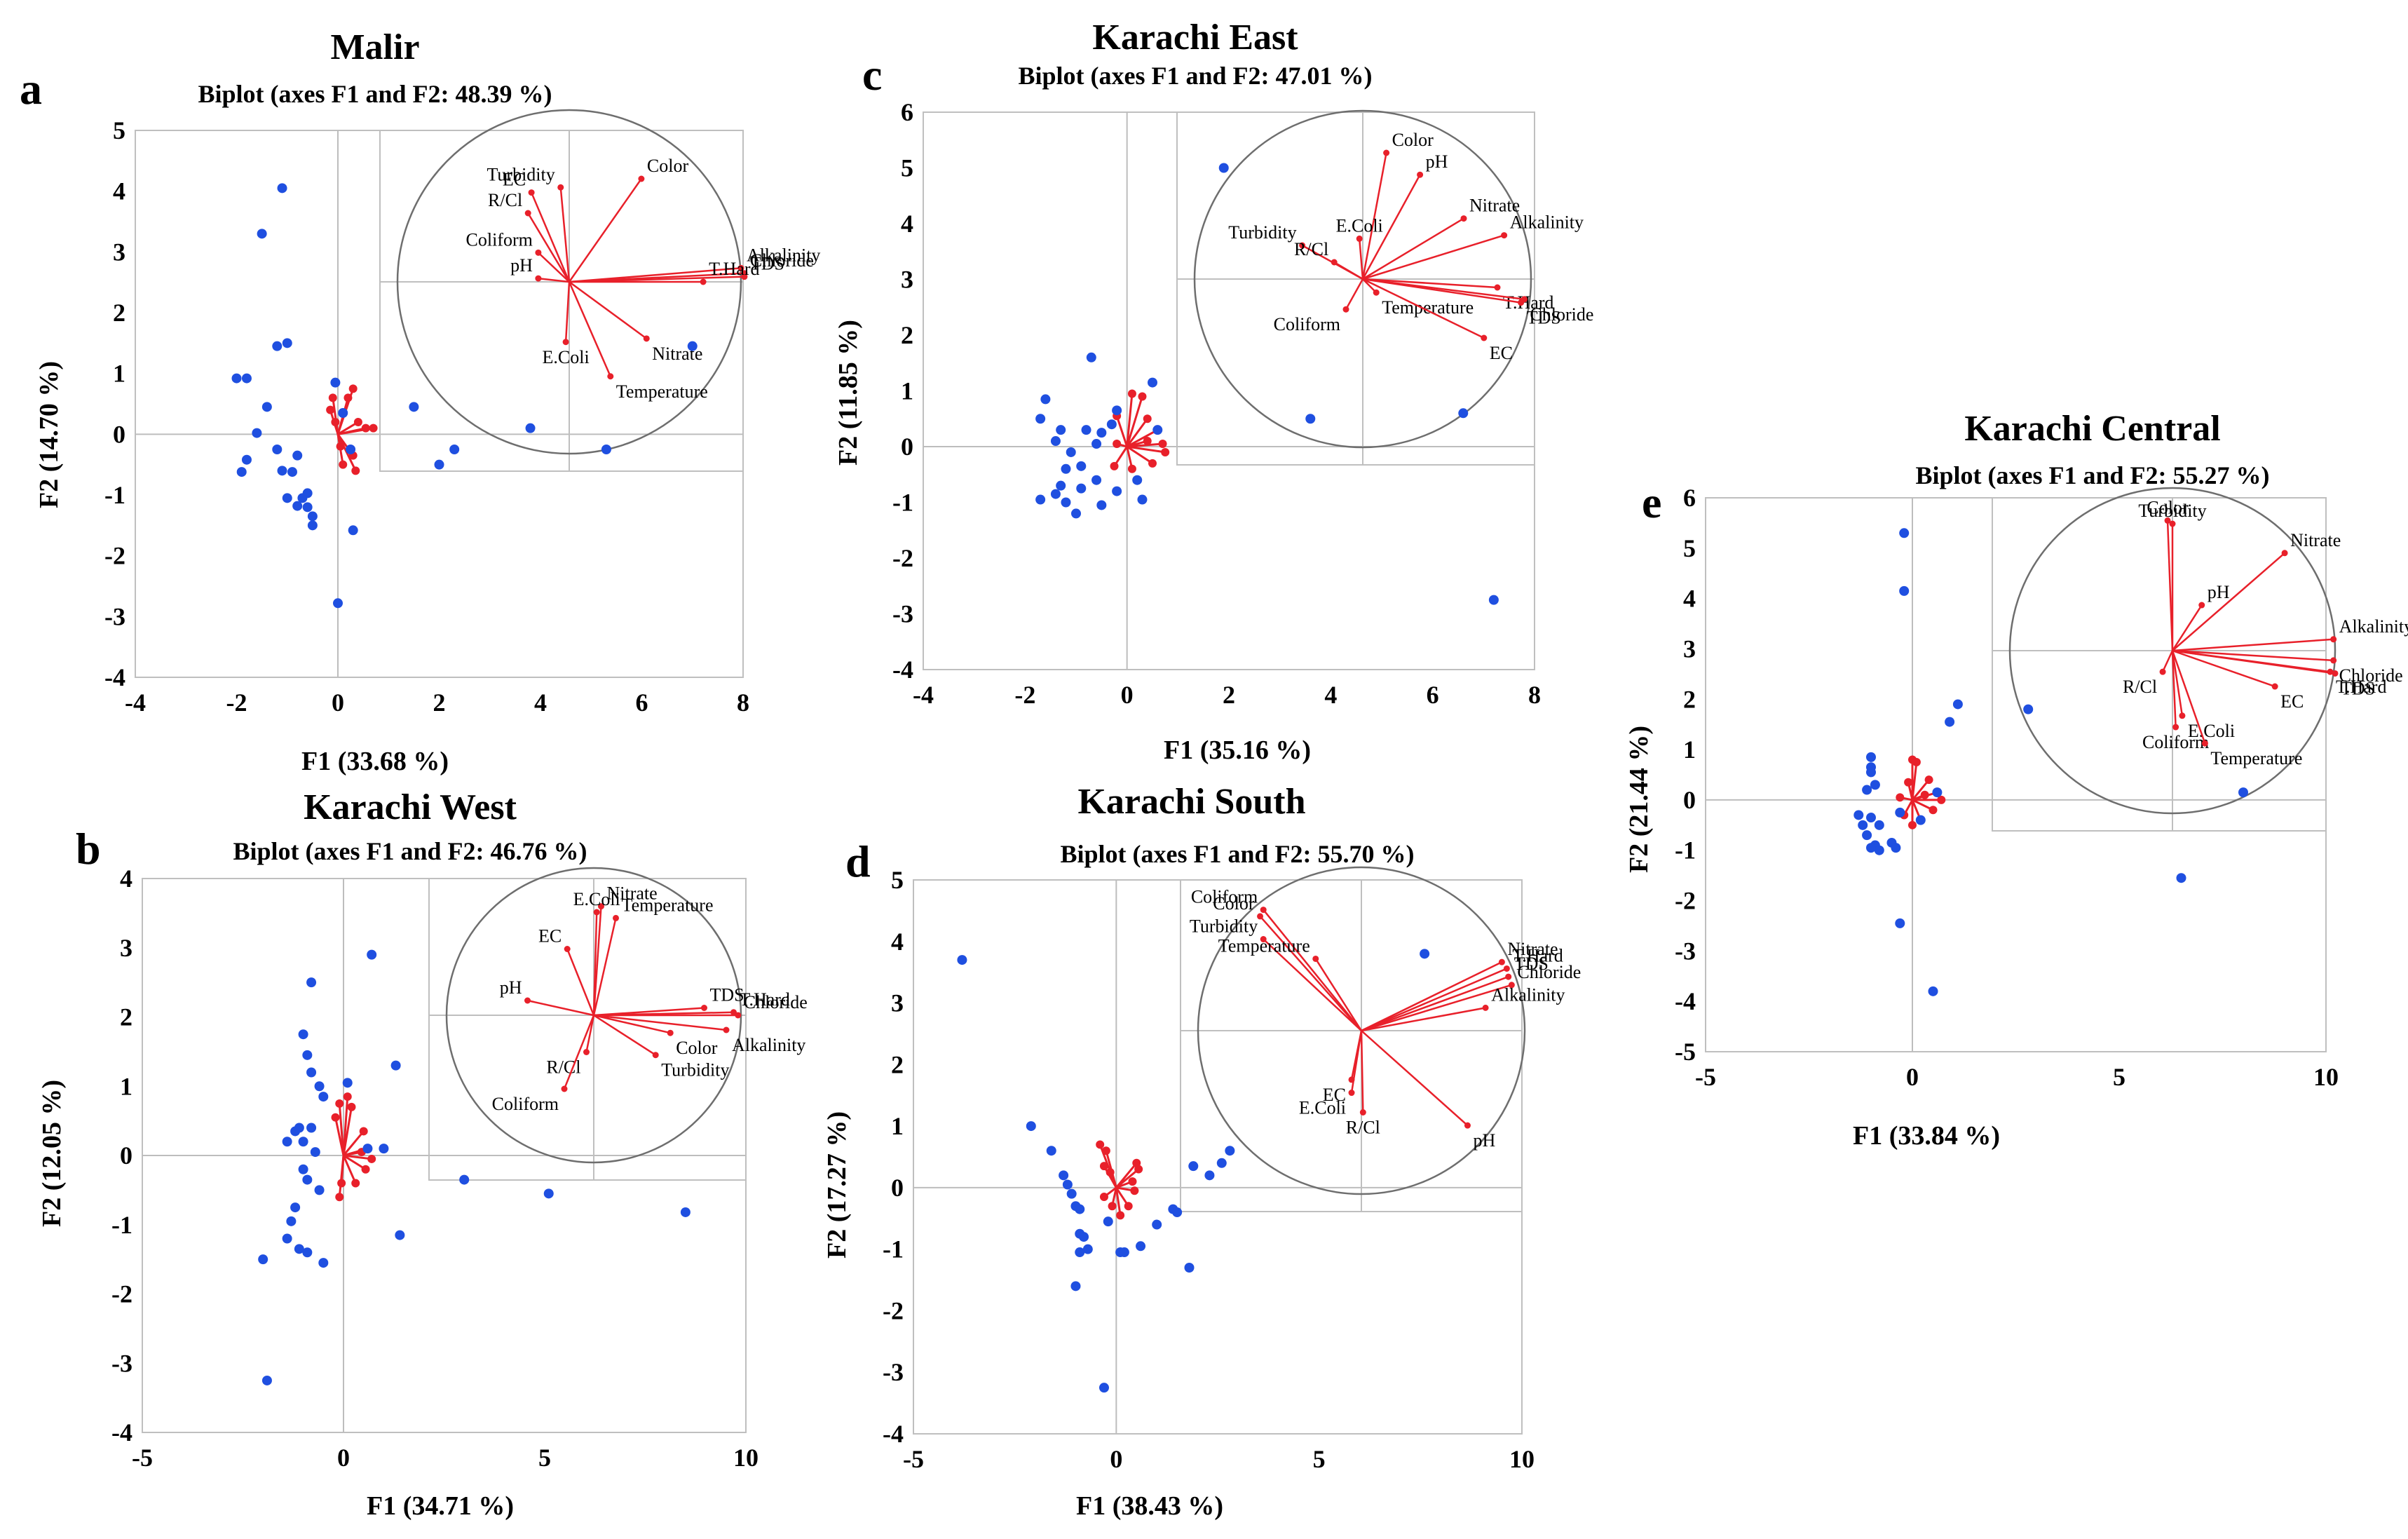  I want to click on loading-label: Coliform, so click(1224, 897).